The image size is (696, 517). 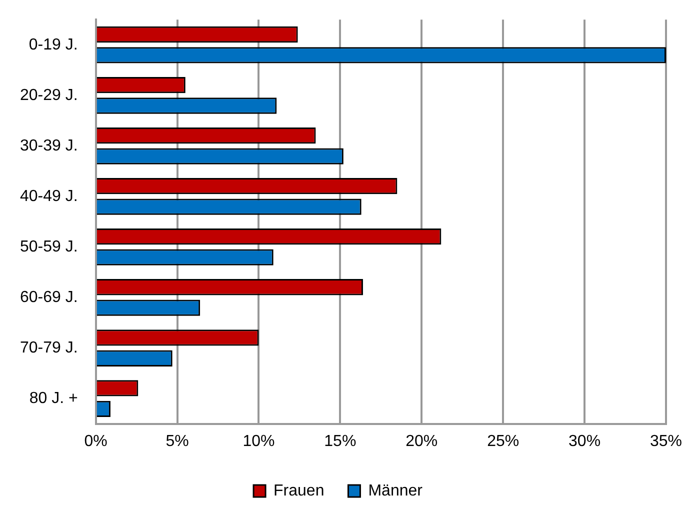 I want to click on x-tick-label: 10%, so click(x=258, y=441).